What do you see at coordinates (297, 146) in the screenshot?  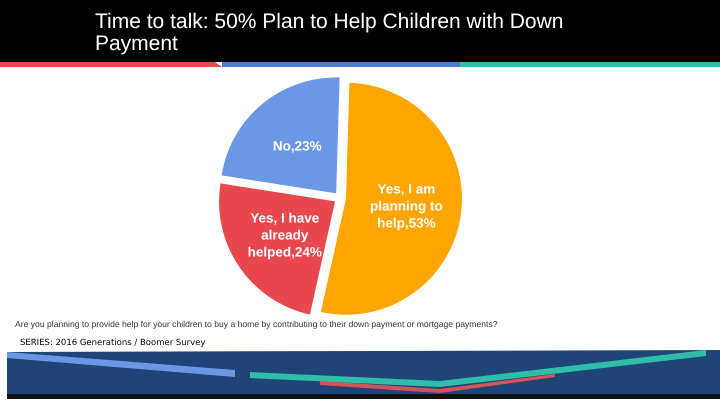 I see `slice-label: No,23%` at bounding box center [297, 146].